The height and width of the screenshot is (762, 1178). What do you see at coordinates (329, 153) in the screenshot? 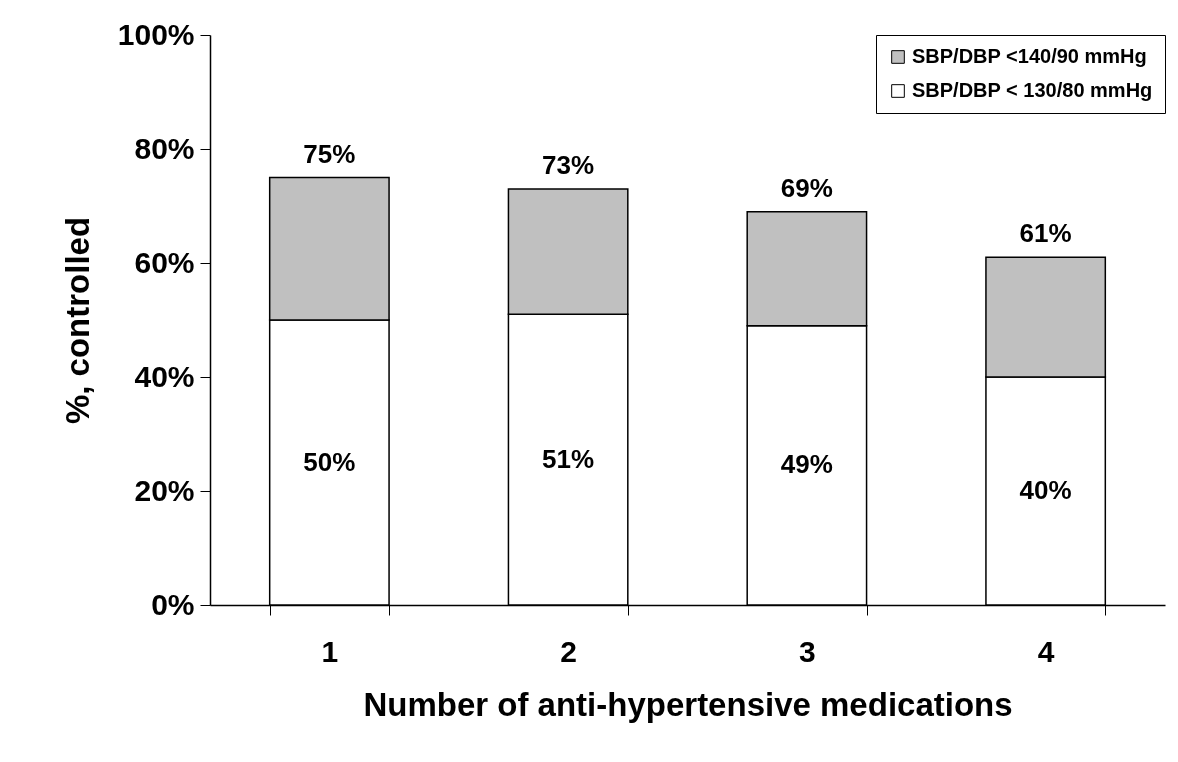
I see `total-label: 75%` at bounding box center [329, 153].